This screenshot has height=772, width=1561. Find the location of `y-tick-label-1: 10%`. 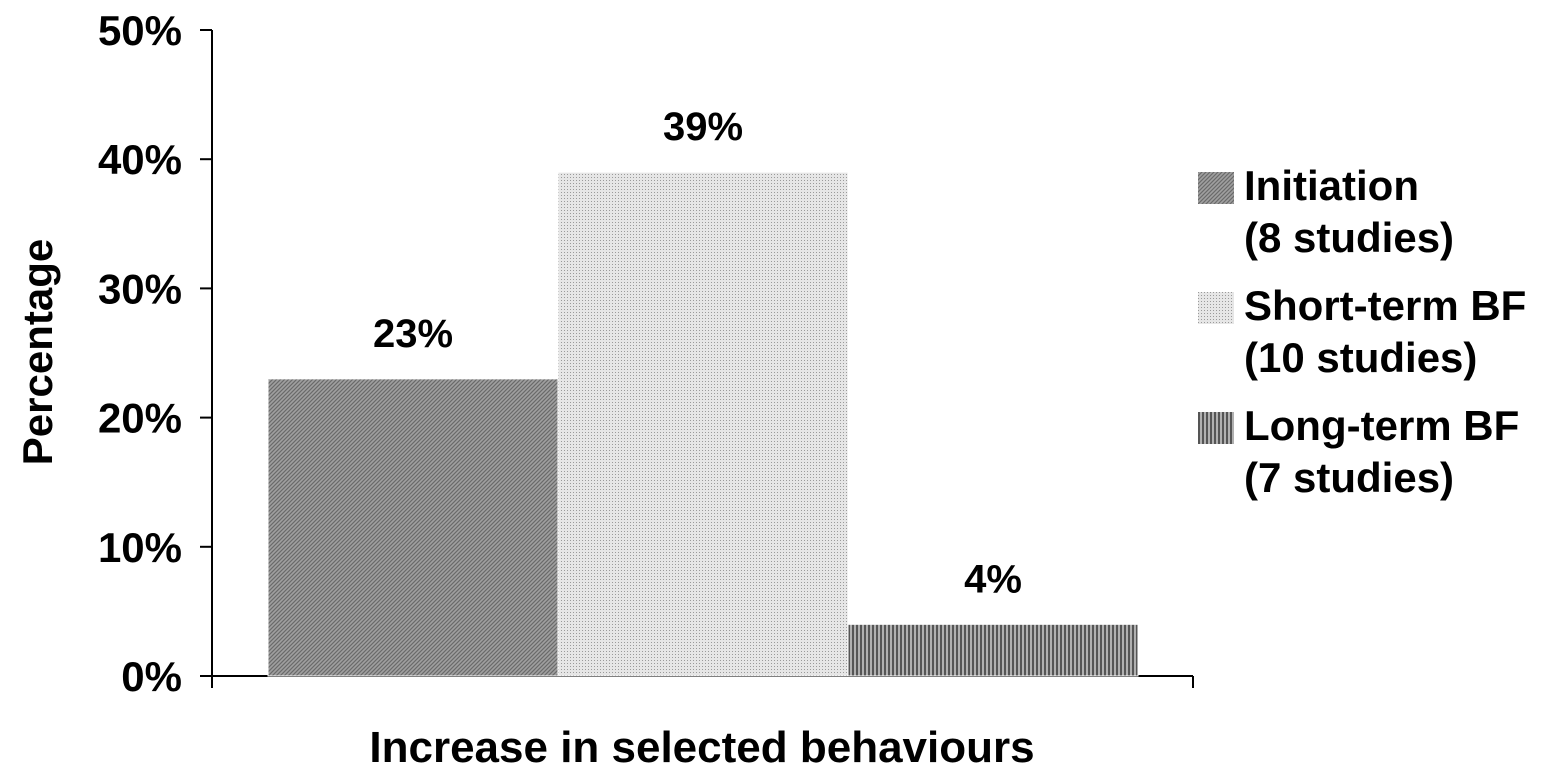

y-tick-label-1: 10% is located at coordinates (140, 547).